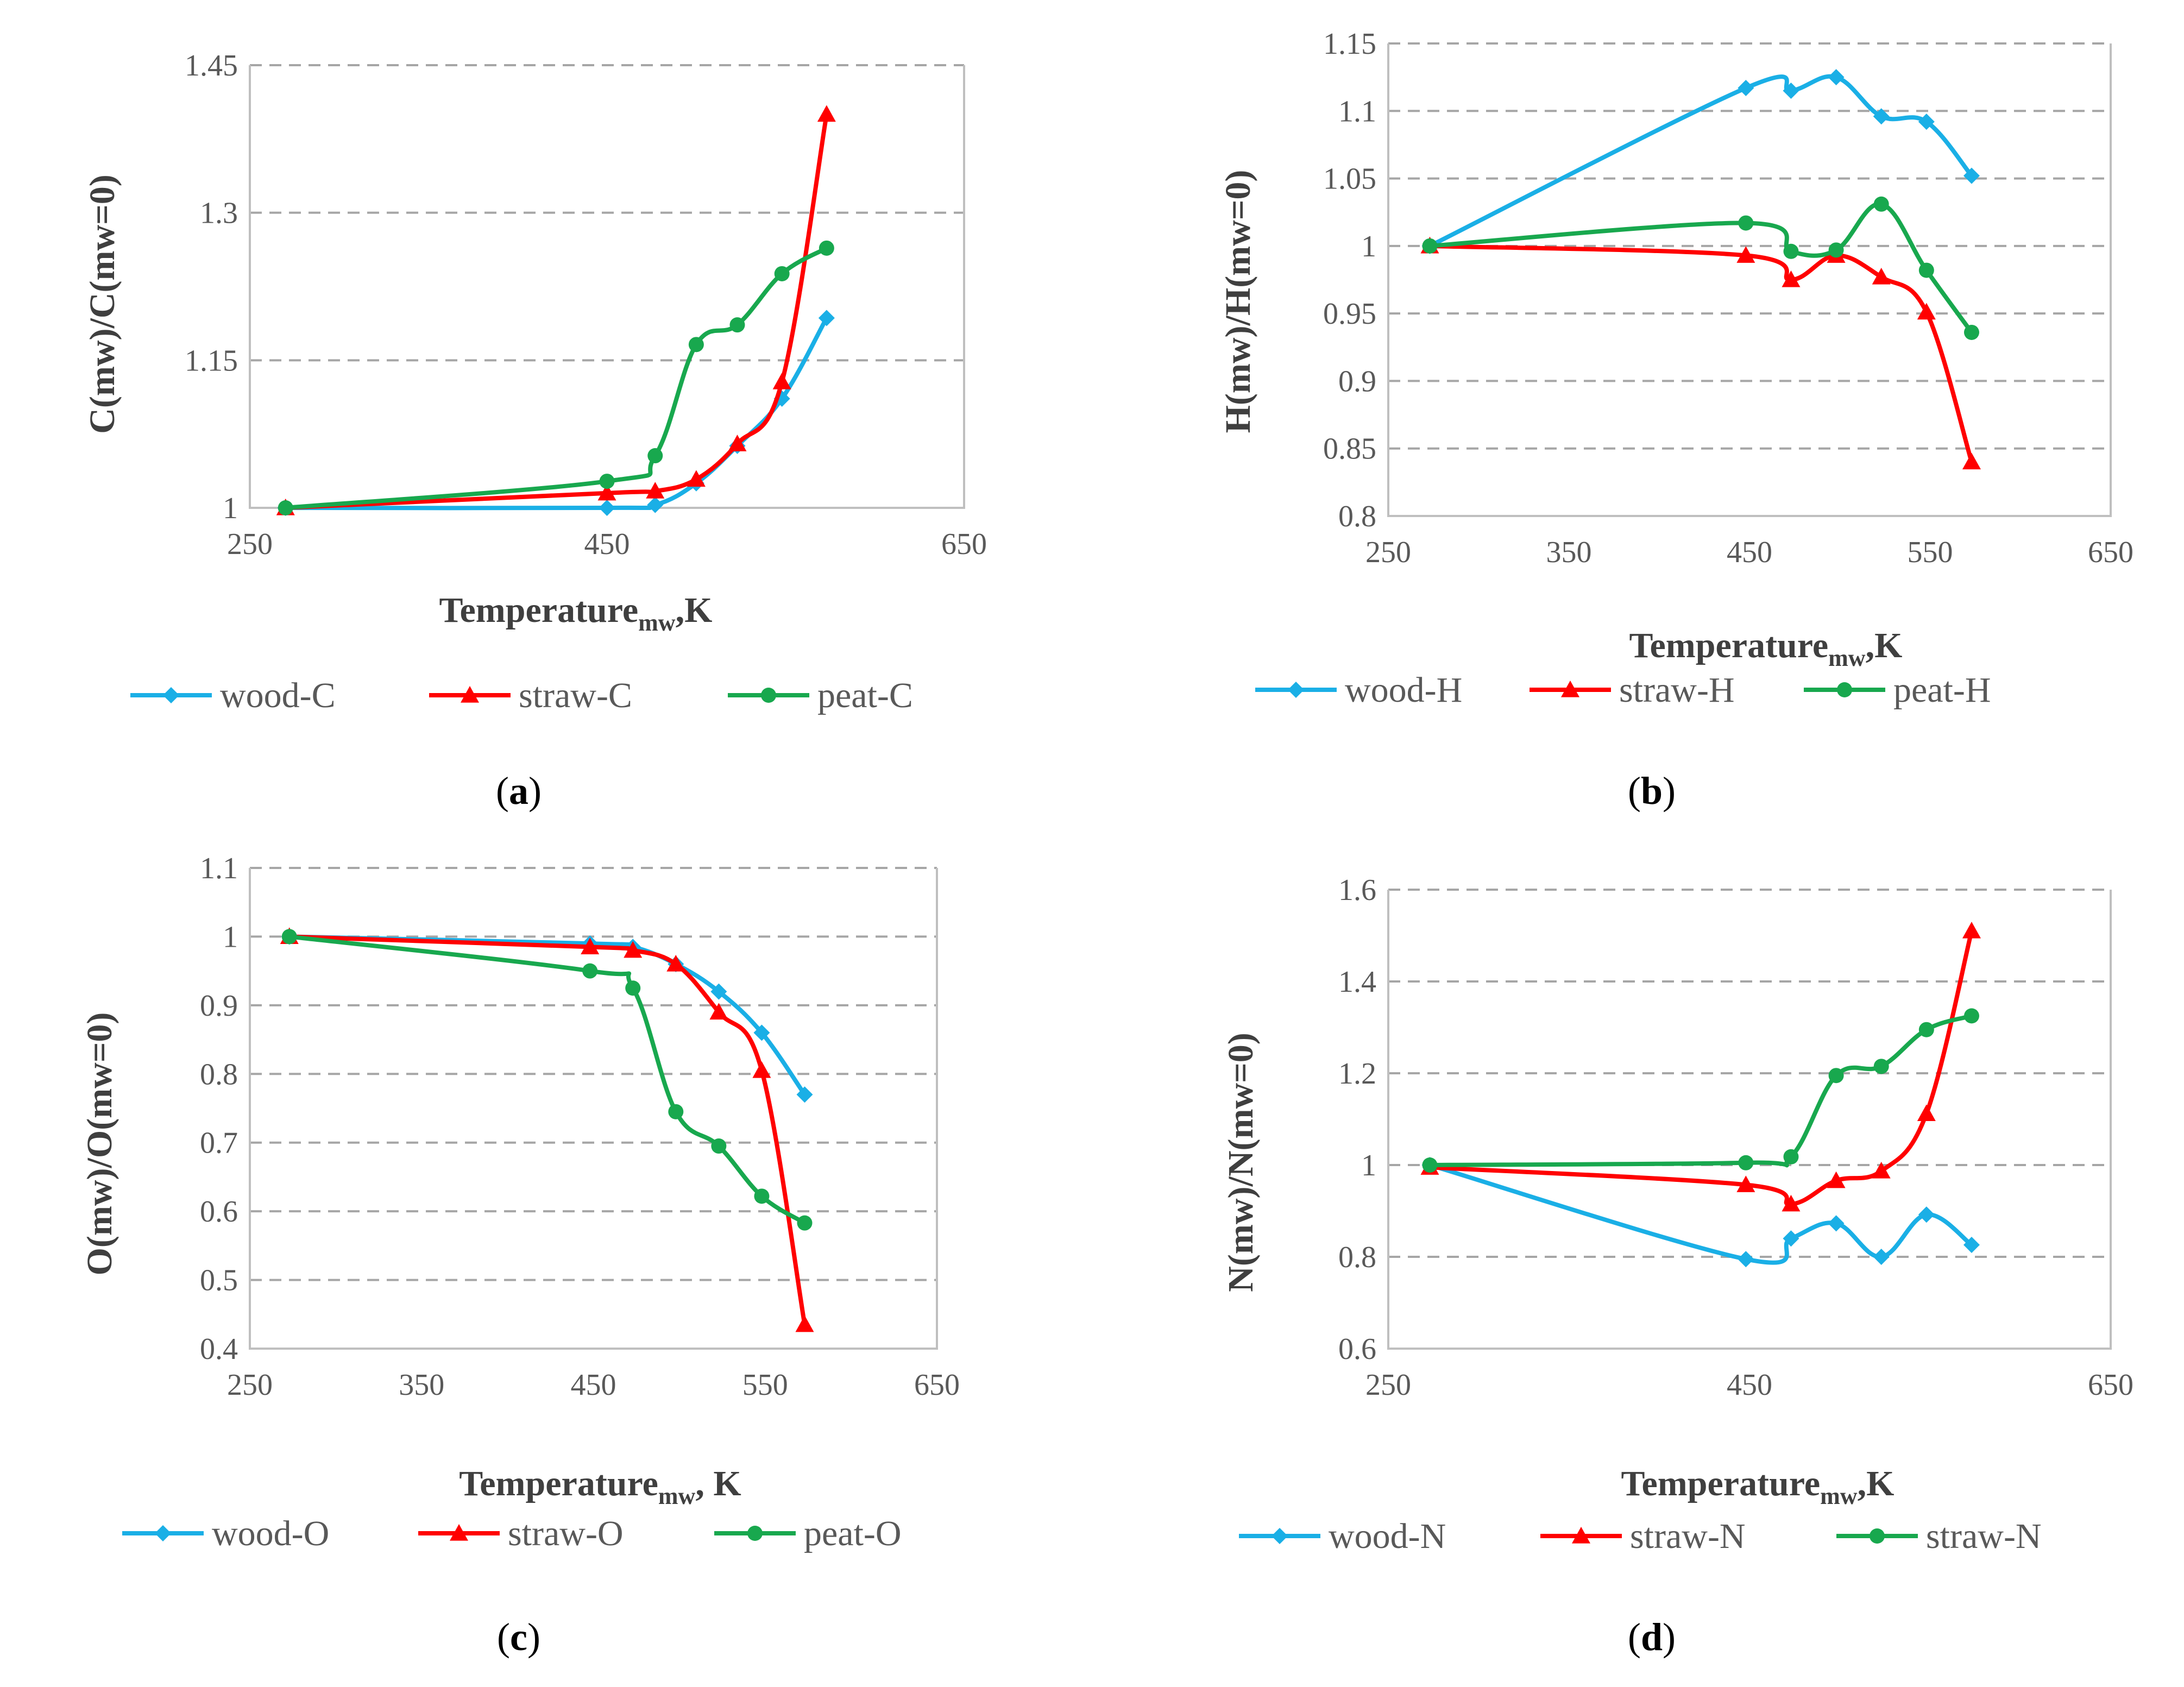  Describe the element at coordinates (219, 1349) in the screenshot. I see `chart-c-ytick-label: 0.4` at that location.